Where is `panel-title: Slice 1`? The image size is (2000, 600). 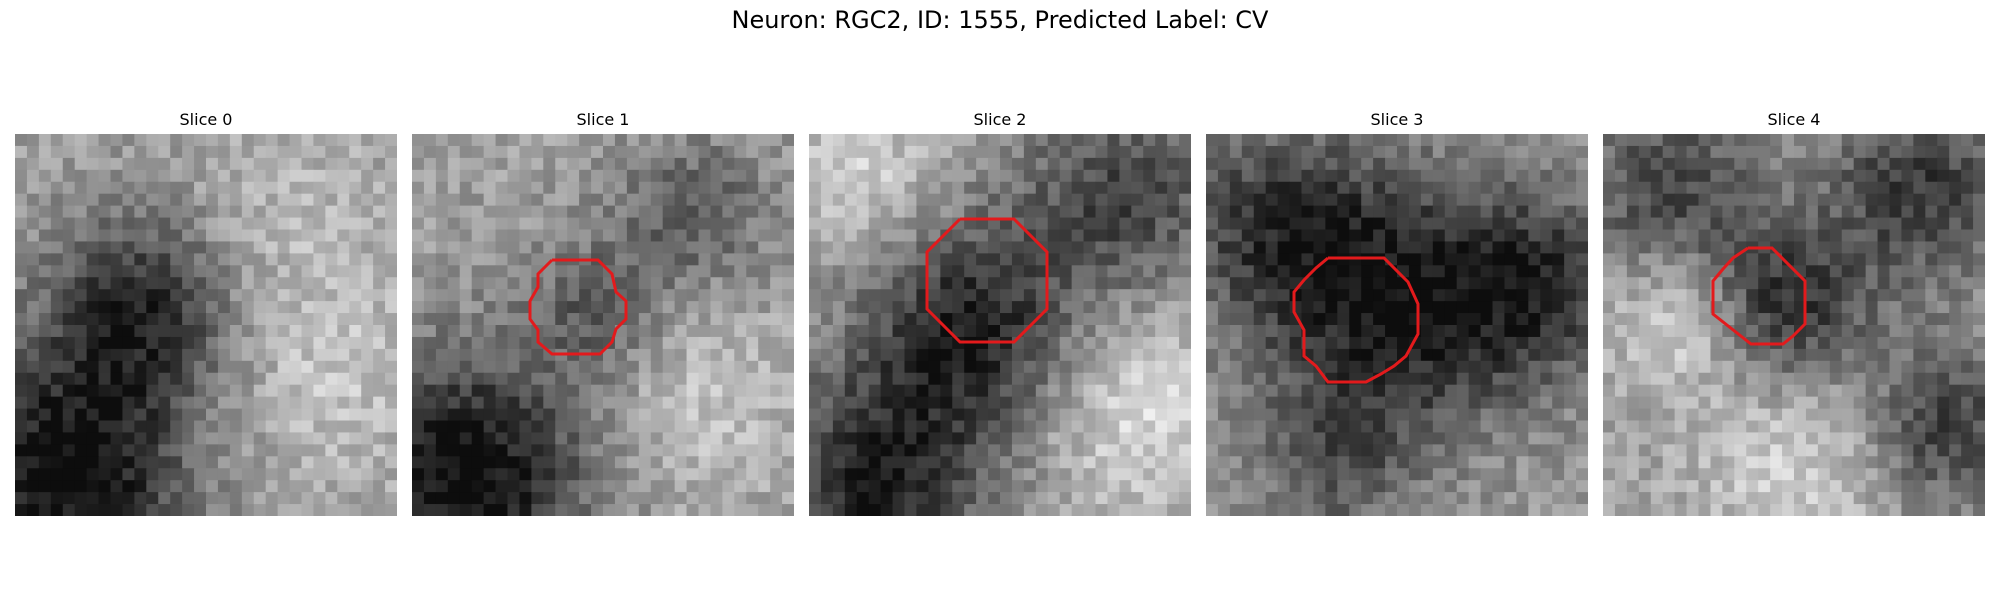 panel-title: Slice 1 is located at coordinates (603, 119).